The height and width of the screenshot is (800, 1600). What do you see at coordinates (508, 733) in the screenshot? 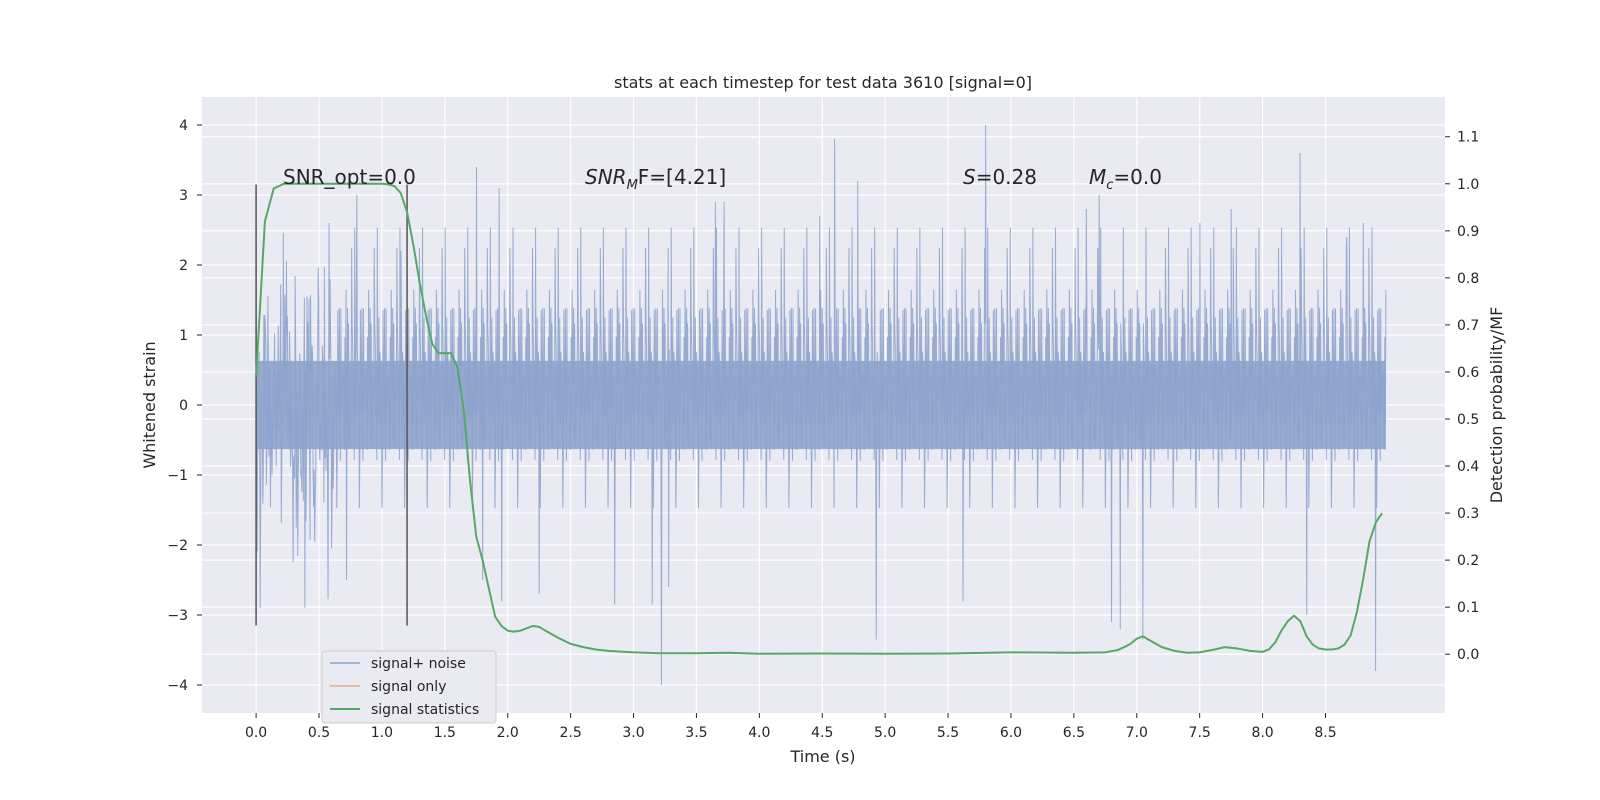
I see `x-tick-label: 2.0` at bounding box center [508, 733].